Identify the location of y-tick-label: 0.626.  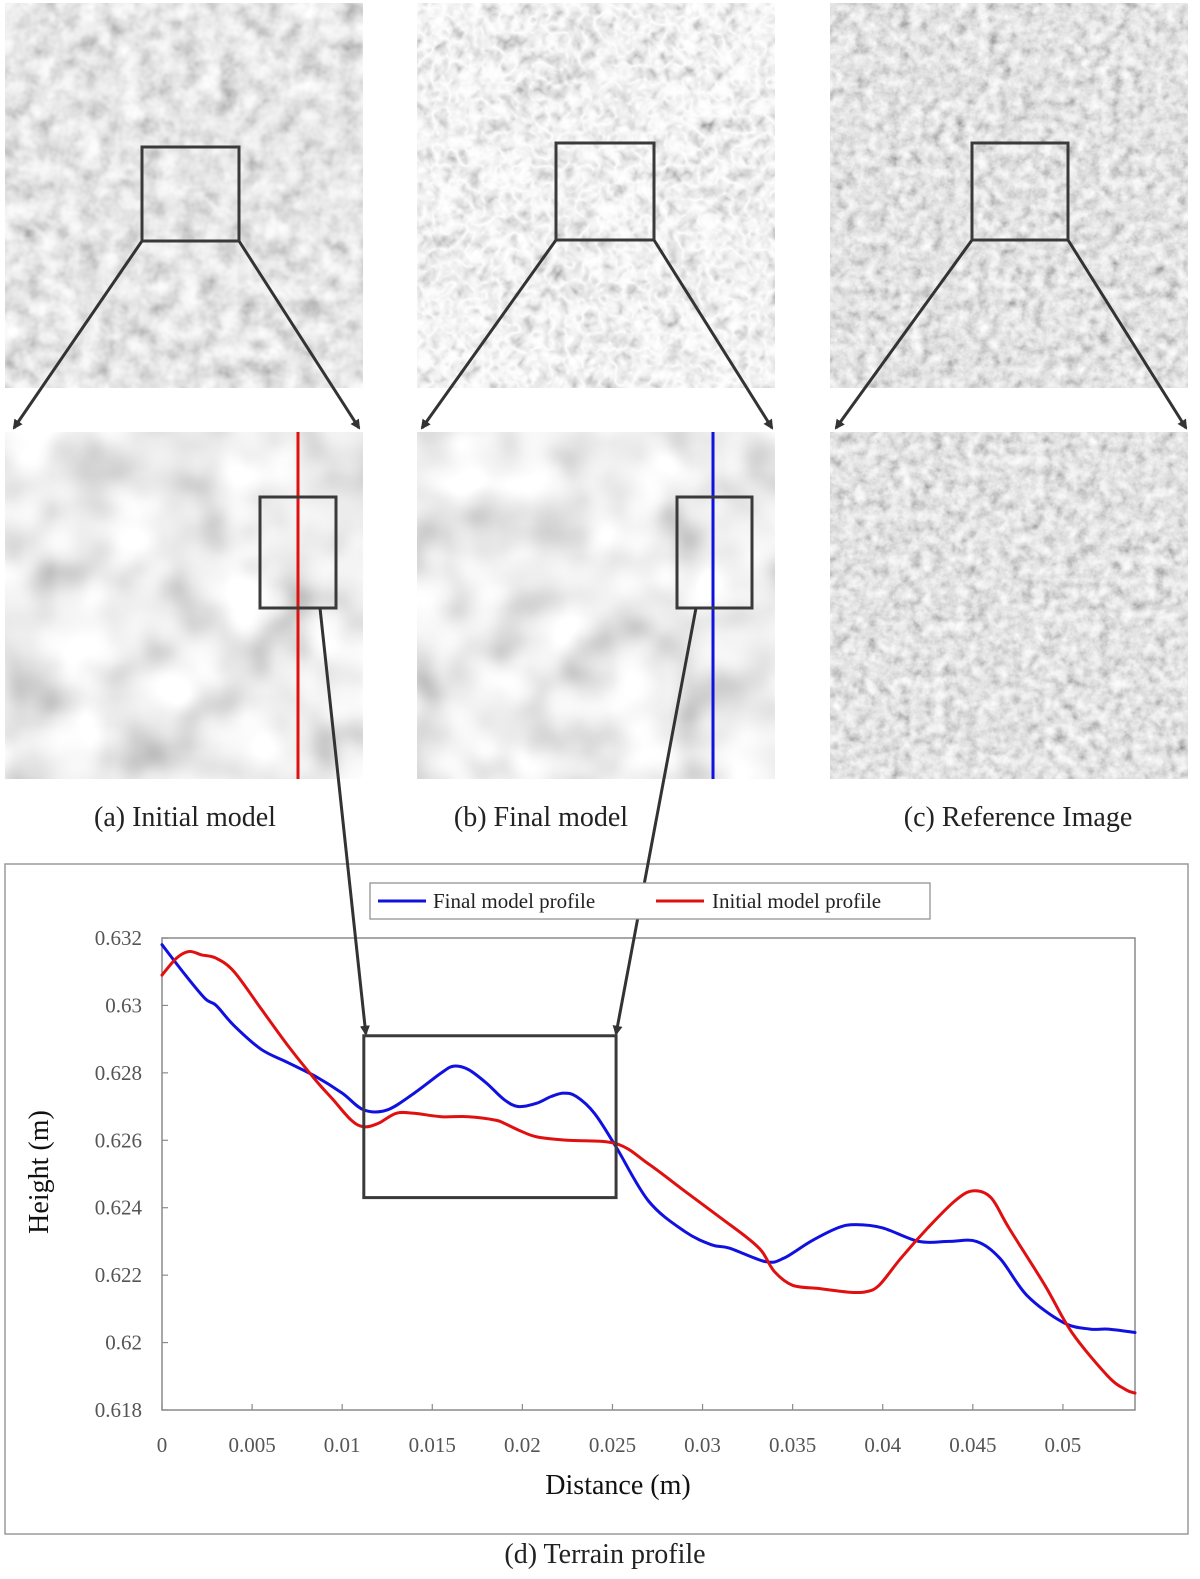
(118, 1140).